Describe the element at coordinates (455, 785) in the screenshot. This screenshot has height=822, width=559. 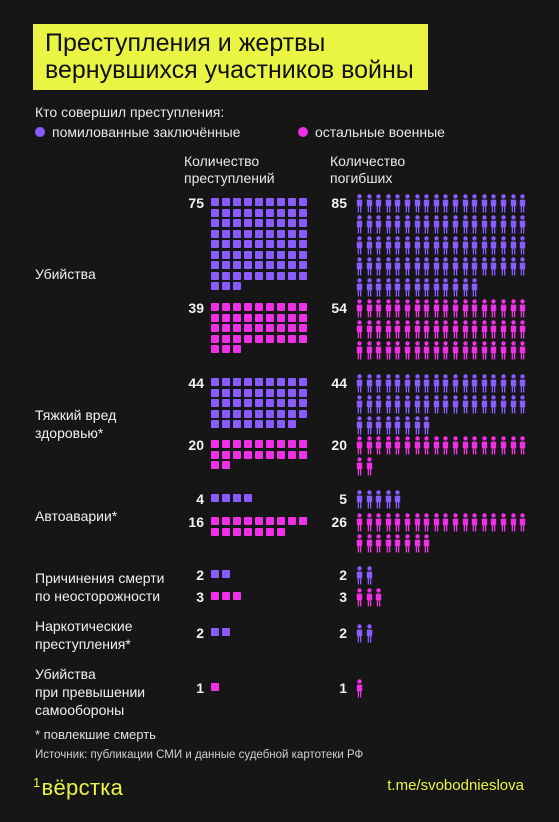
I see `telegram-link: t.me/svobodnieslova` at that location.